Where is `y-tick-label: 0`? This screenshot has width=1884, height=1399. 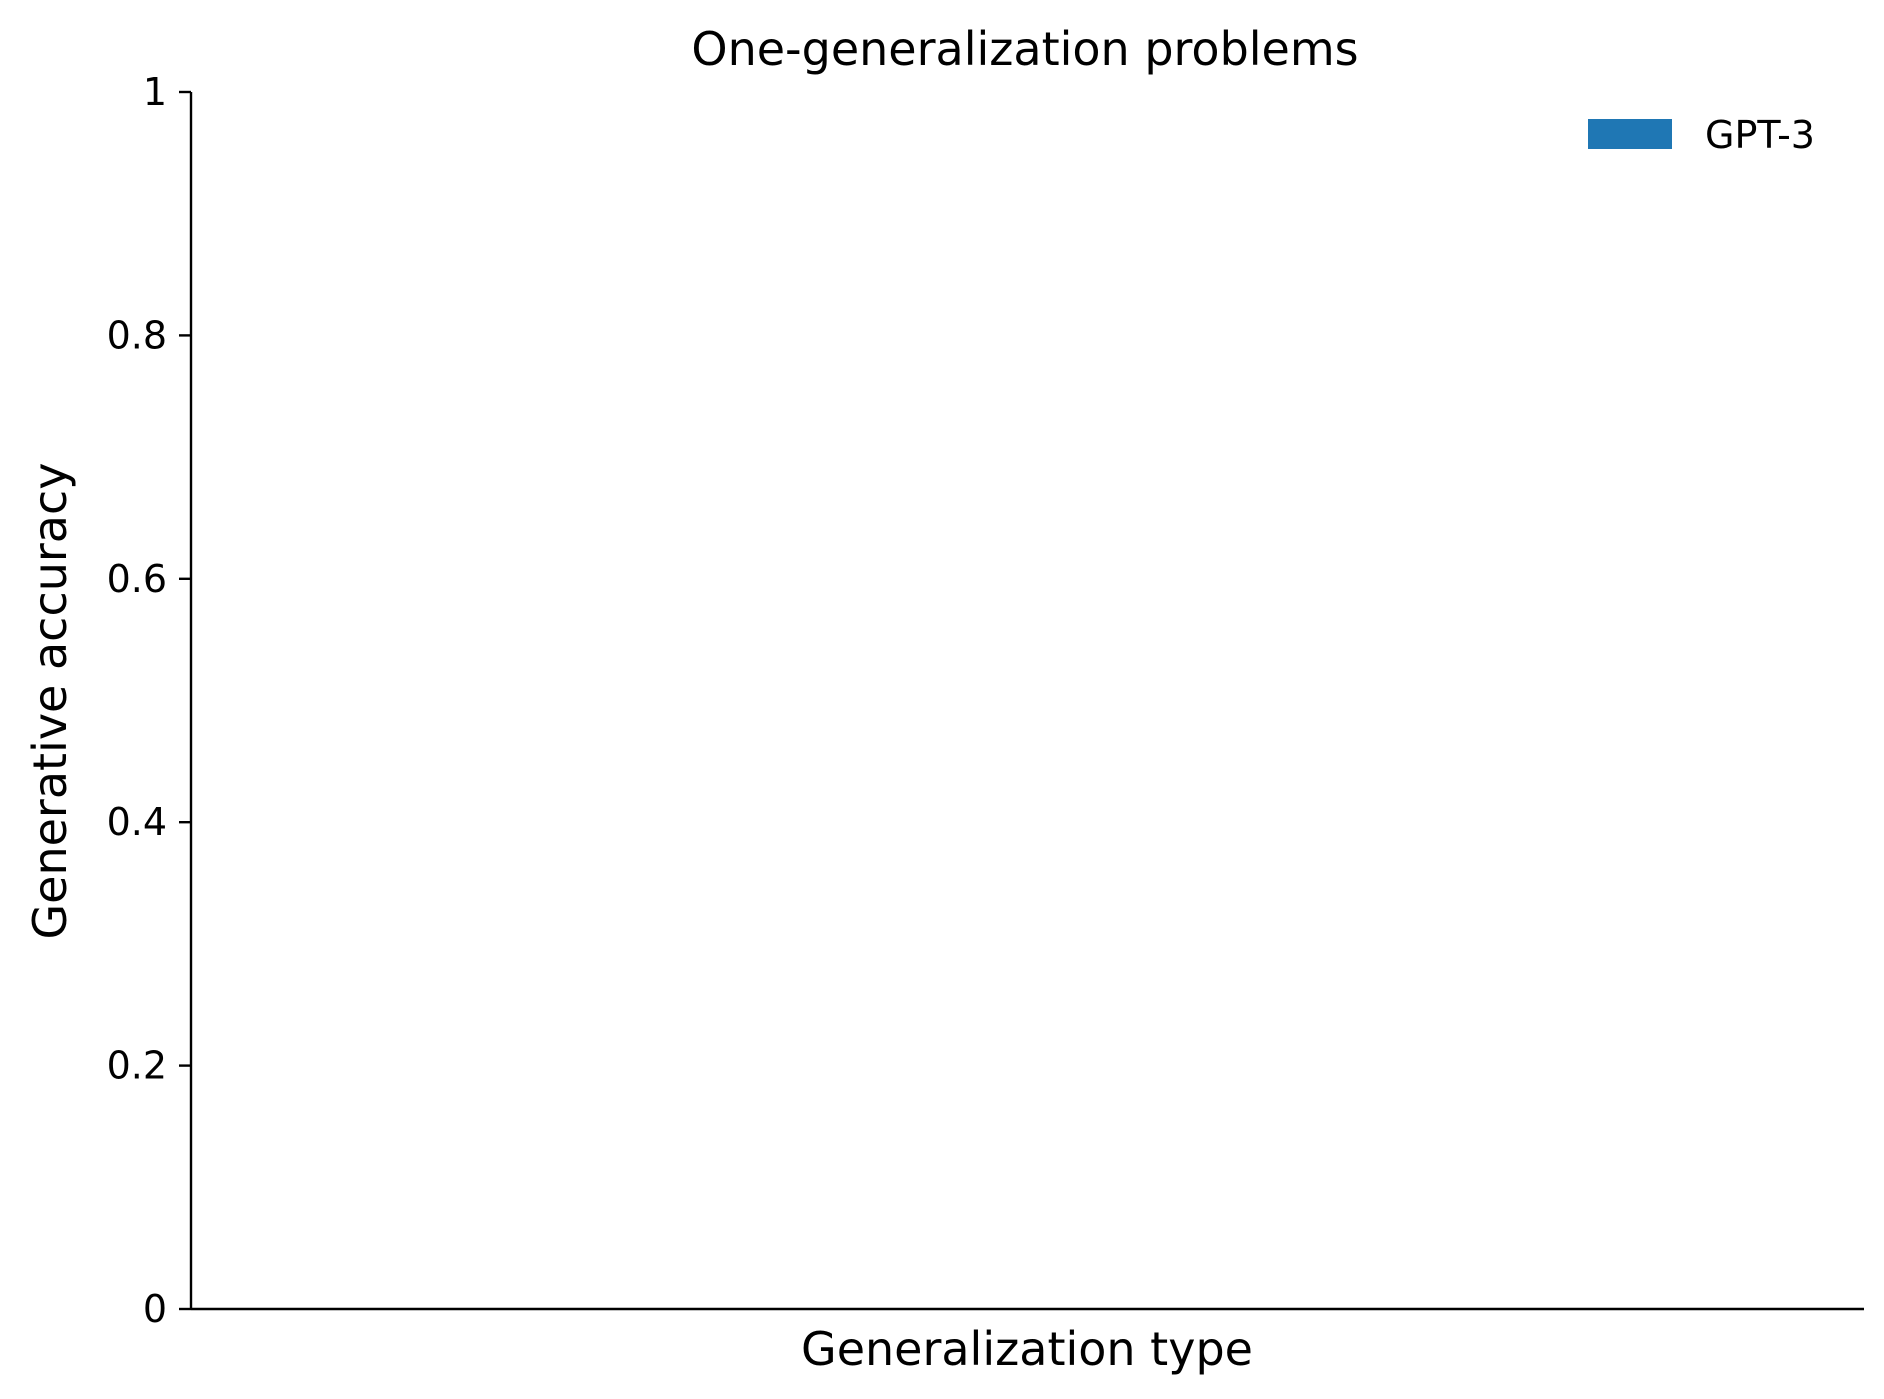
y-tick-label: 0 is located at coordinates (155, 1309).